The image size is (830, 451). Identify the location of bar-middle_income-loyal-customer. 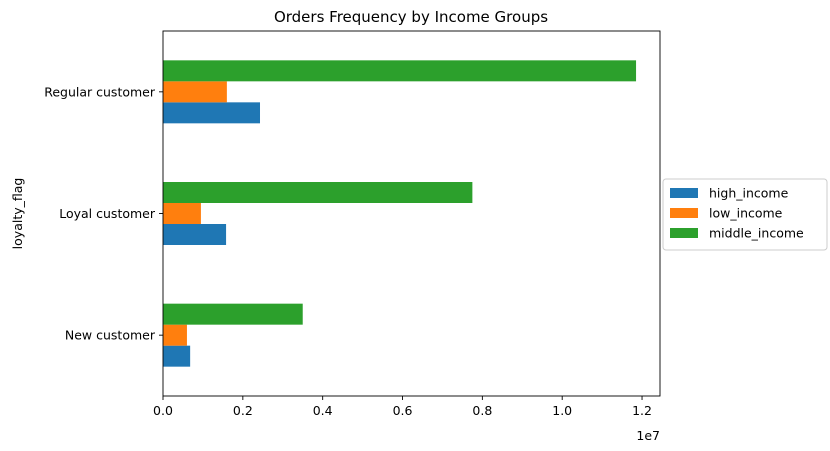
(318, 192).